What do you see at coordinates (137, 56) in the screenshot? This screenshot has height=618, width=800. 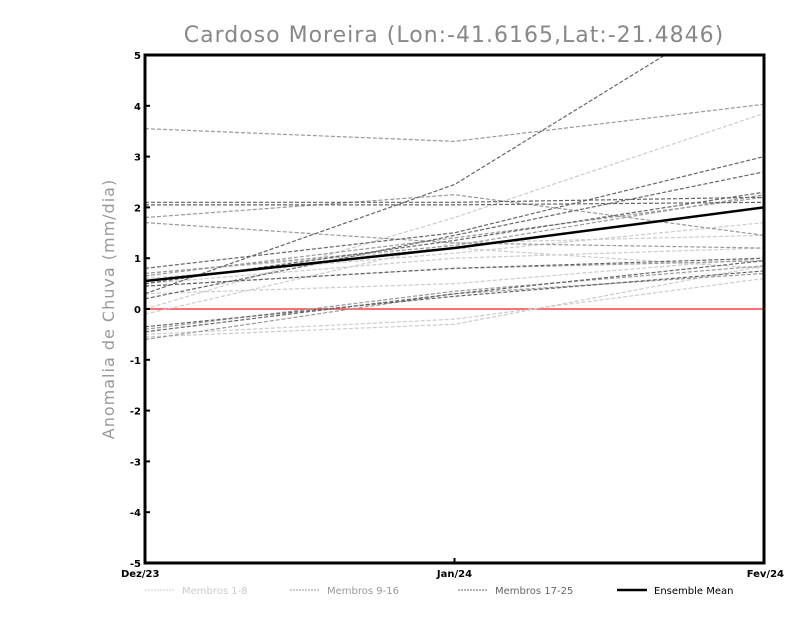 I see `y-tick-label: 5` at bounding box center [137, 56].